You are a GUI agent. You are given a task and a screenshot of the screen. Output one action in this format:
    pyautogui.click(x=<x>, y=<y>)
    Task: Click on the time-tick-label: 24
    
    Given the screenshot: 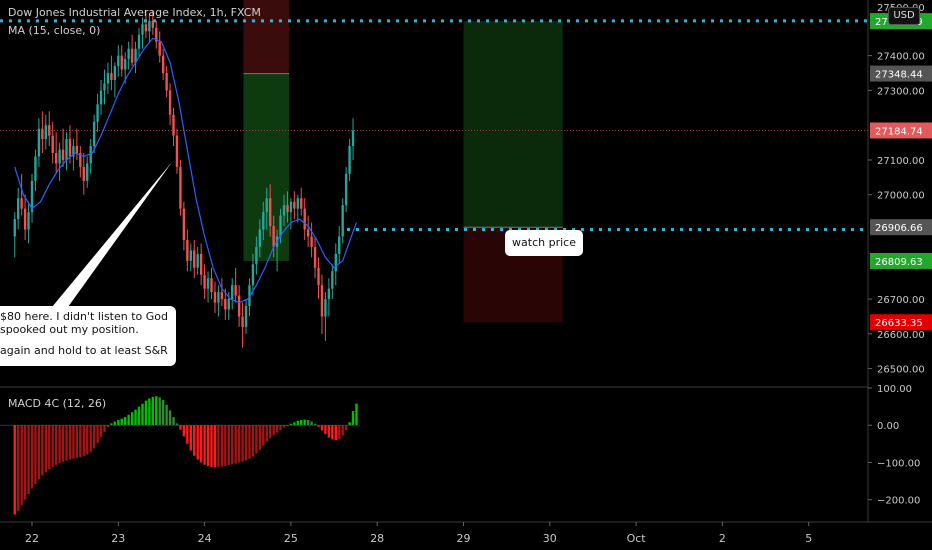 What is the action you would take?
    pyautogui.click(x=205, y=538)
    